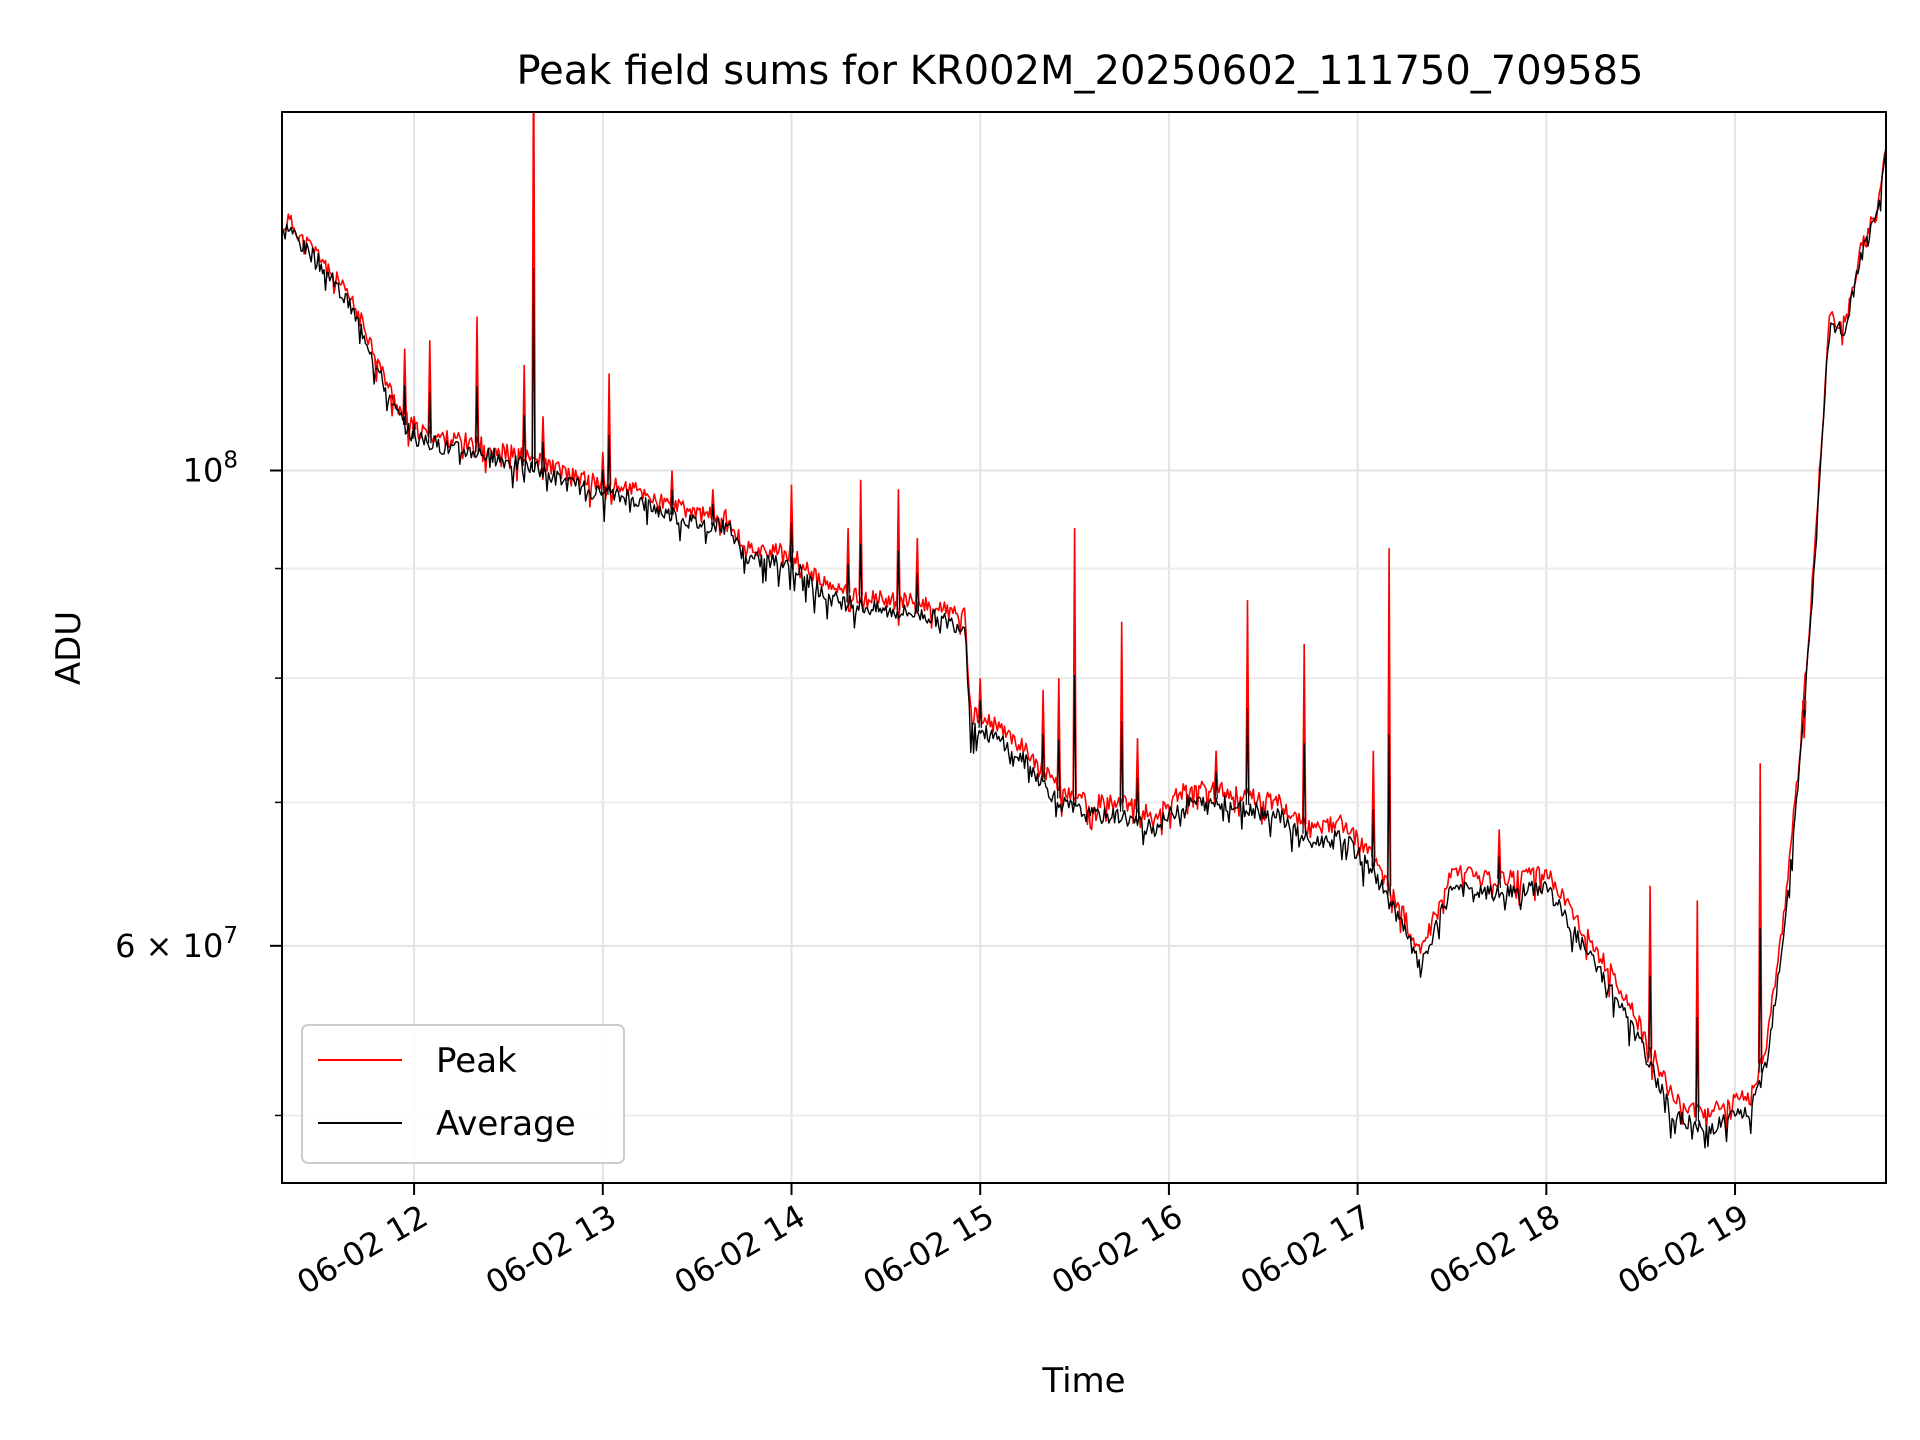 Image resolution: width=1920 pixels, height=1440 pixels. What do you see at coordinates (506, 1124) in the screenshot?
I see `legend-label-average: Average` at bounding box center [506, 1124].